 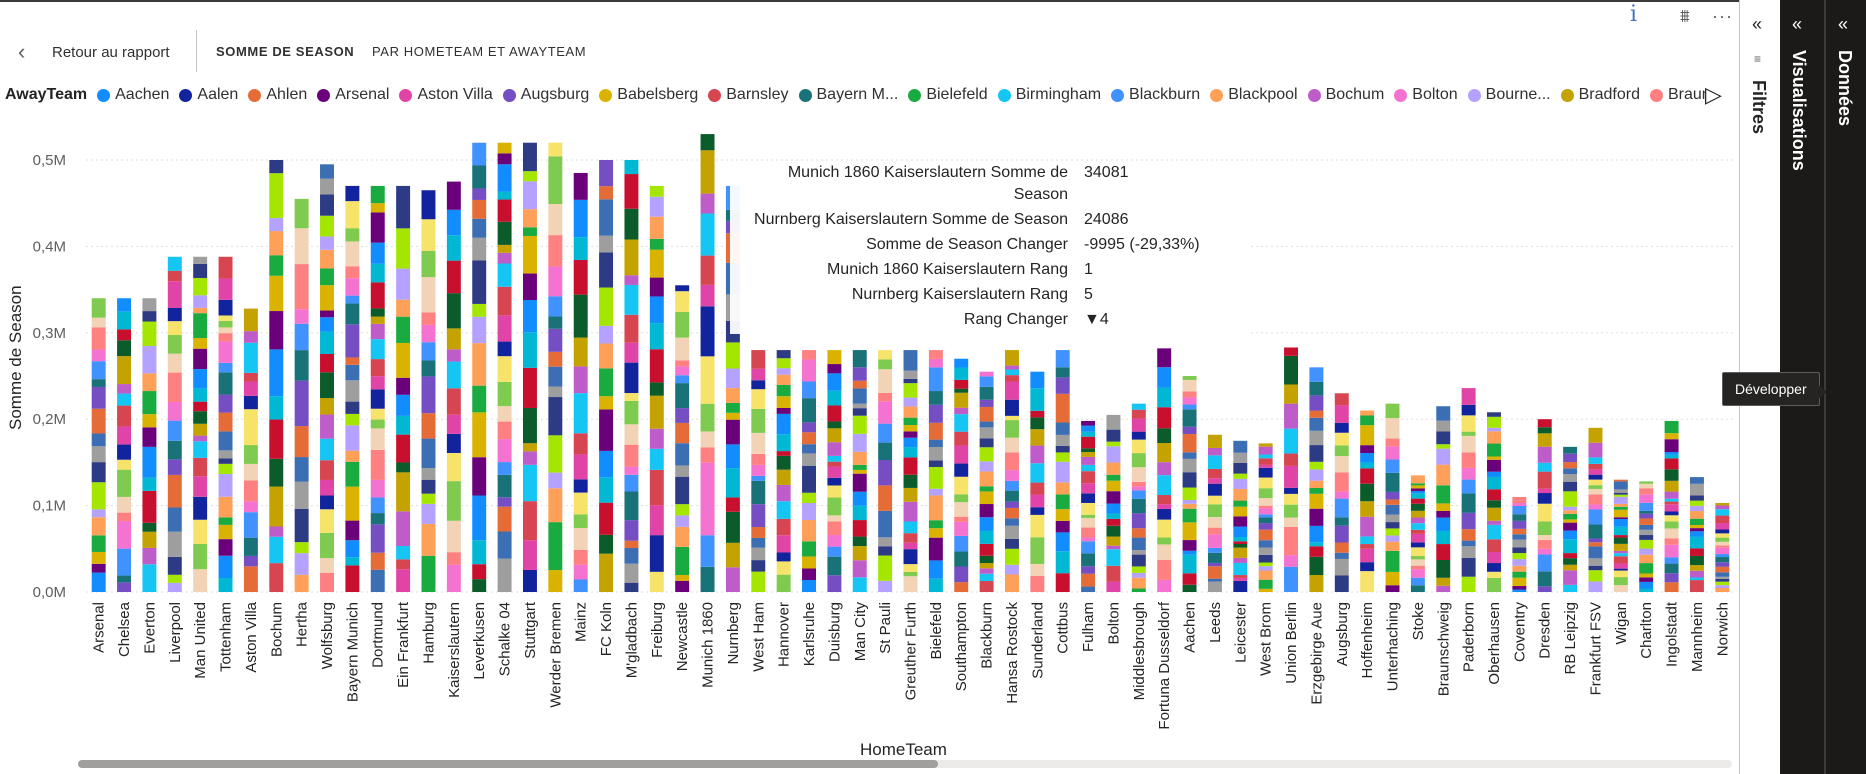 I want to click on legend-item: Bochum, so click(x=1345, y=95).